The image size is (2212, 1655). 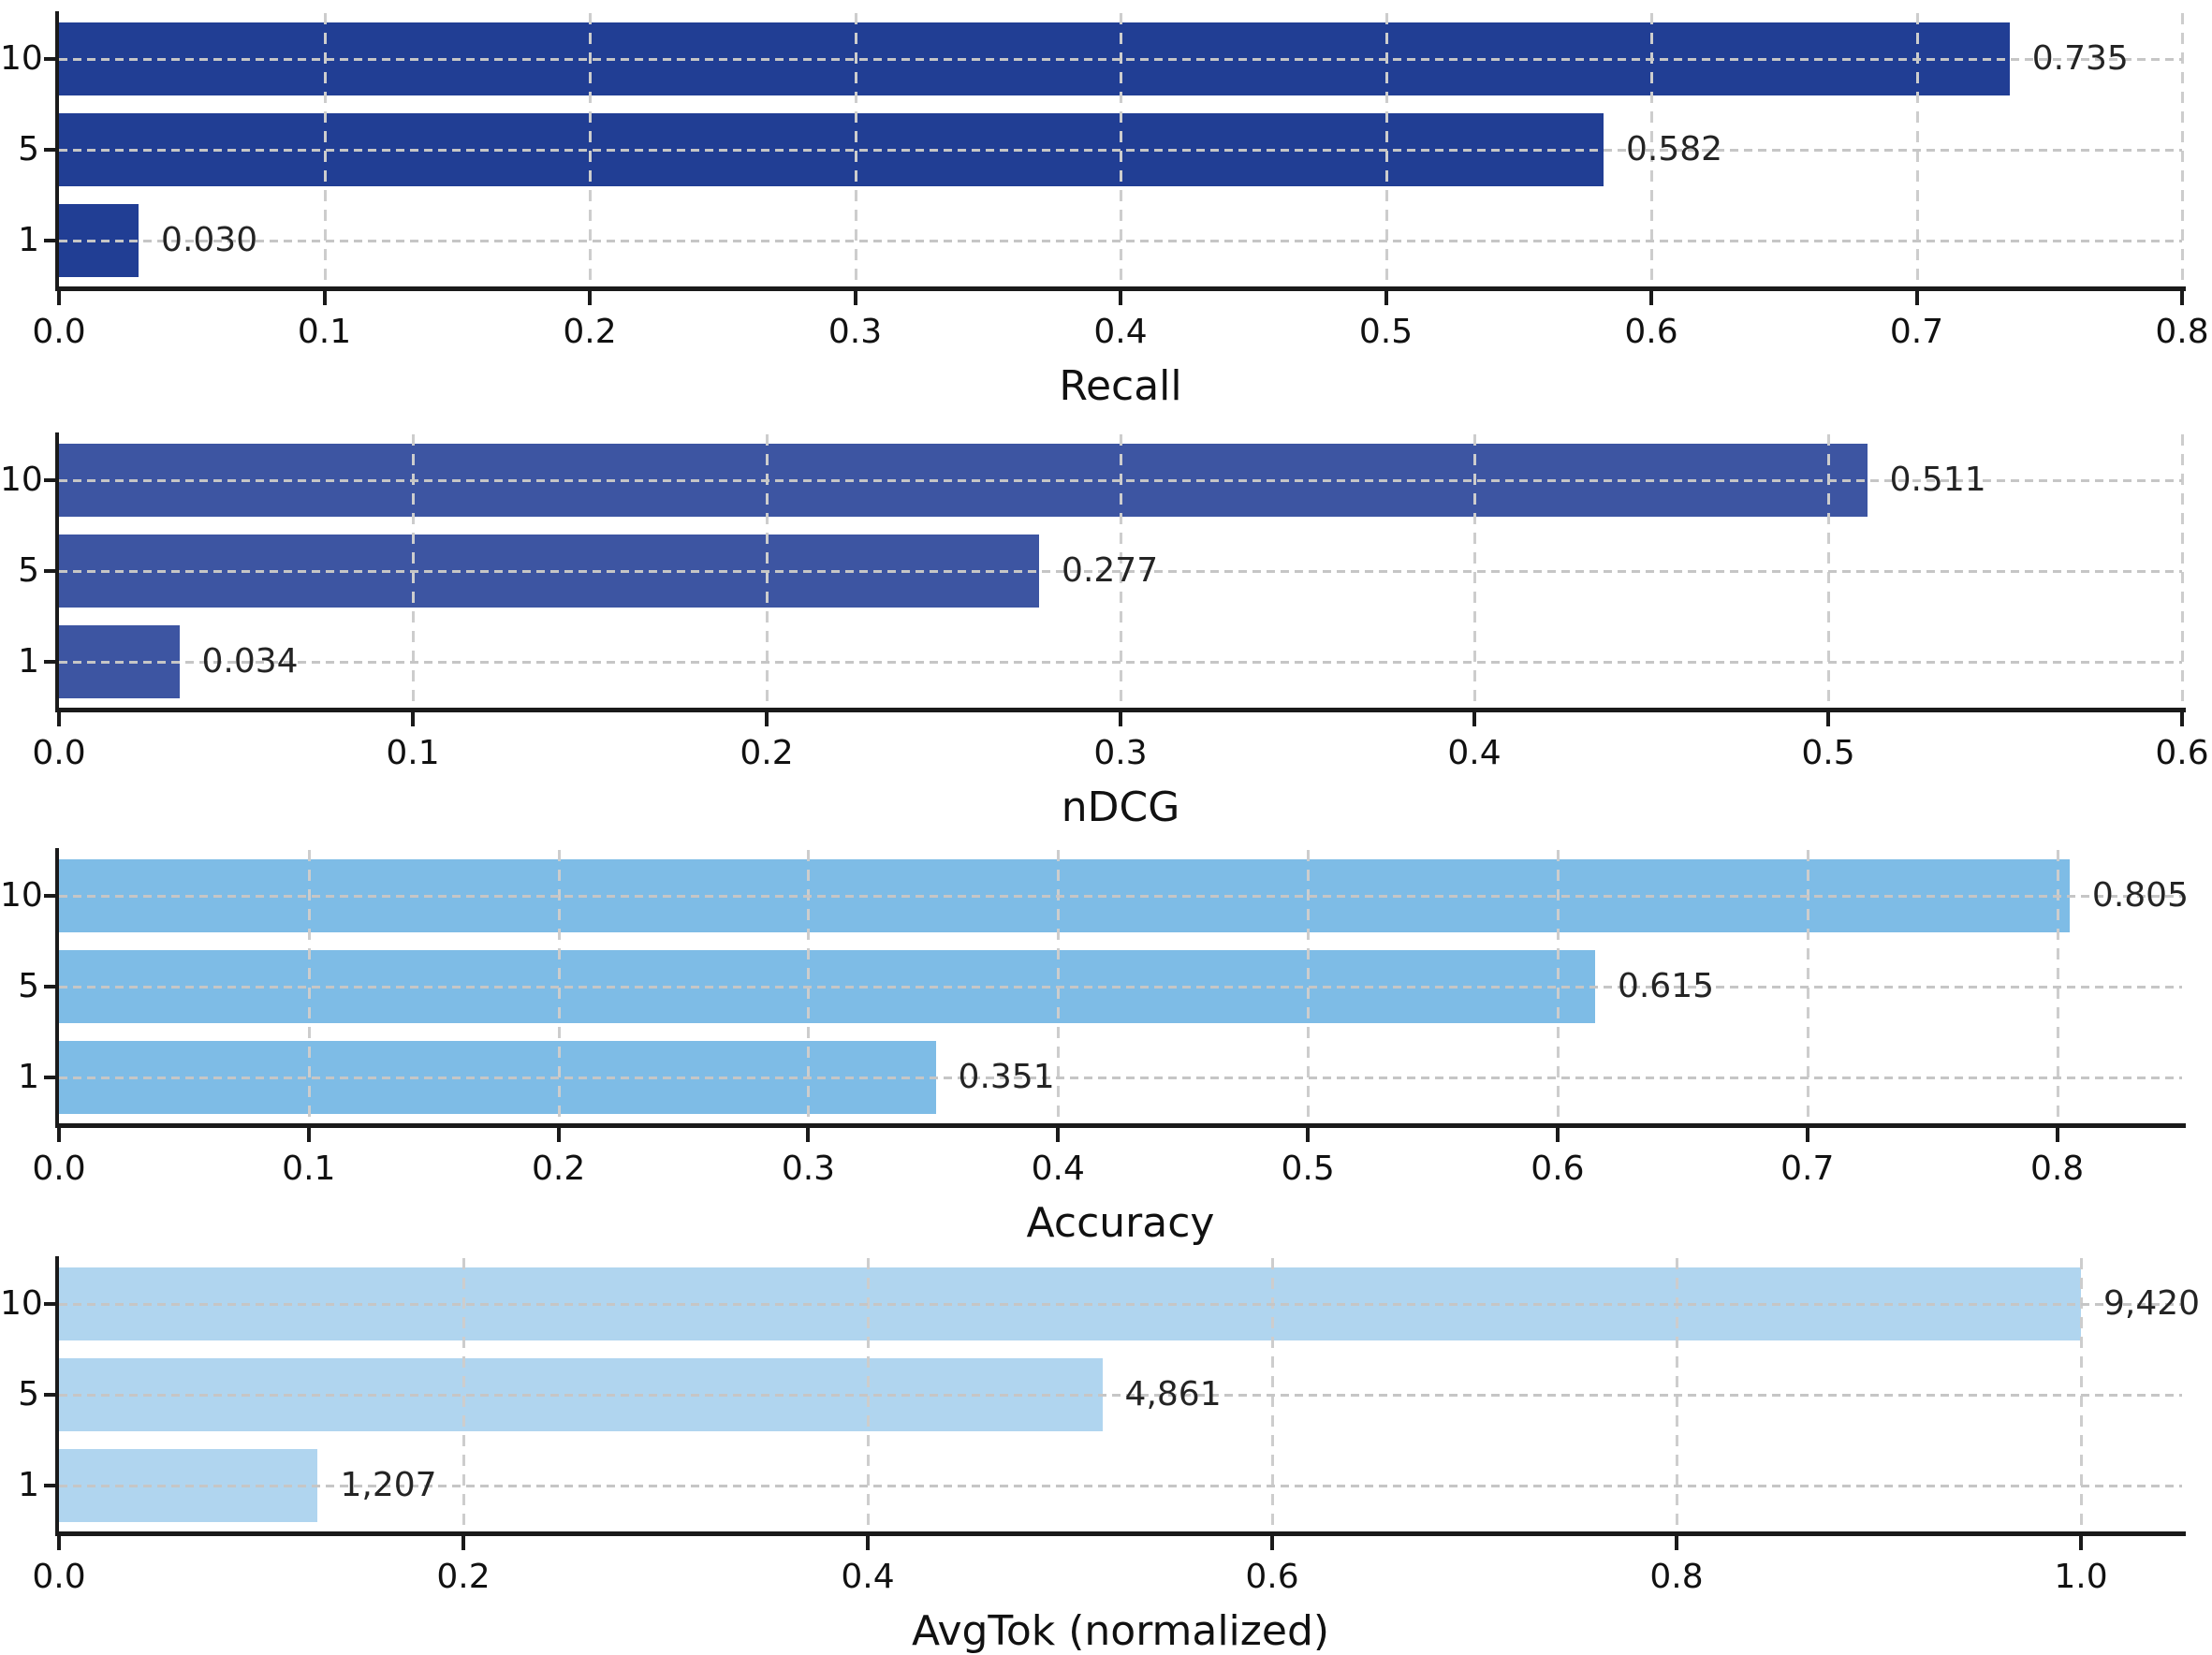 I want to click on axis-title-ndcg: nDCG, so click(x=1120, y=808).